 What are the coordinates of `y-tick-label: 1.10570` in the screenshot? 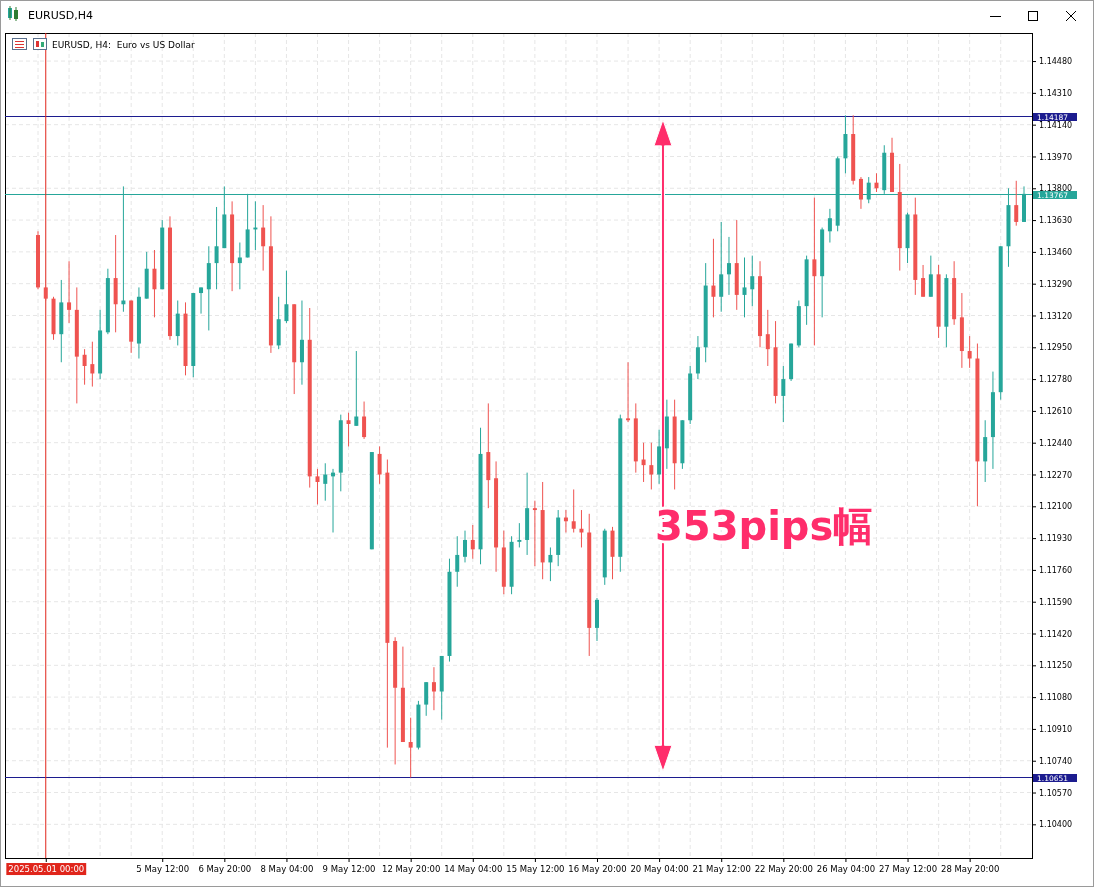 It's located at (1056, 793).